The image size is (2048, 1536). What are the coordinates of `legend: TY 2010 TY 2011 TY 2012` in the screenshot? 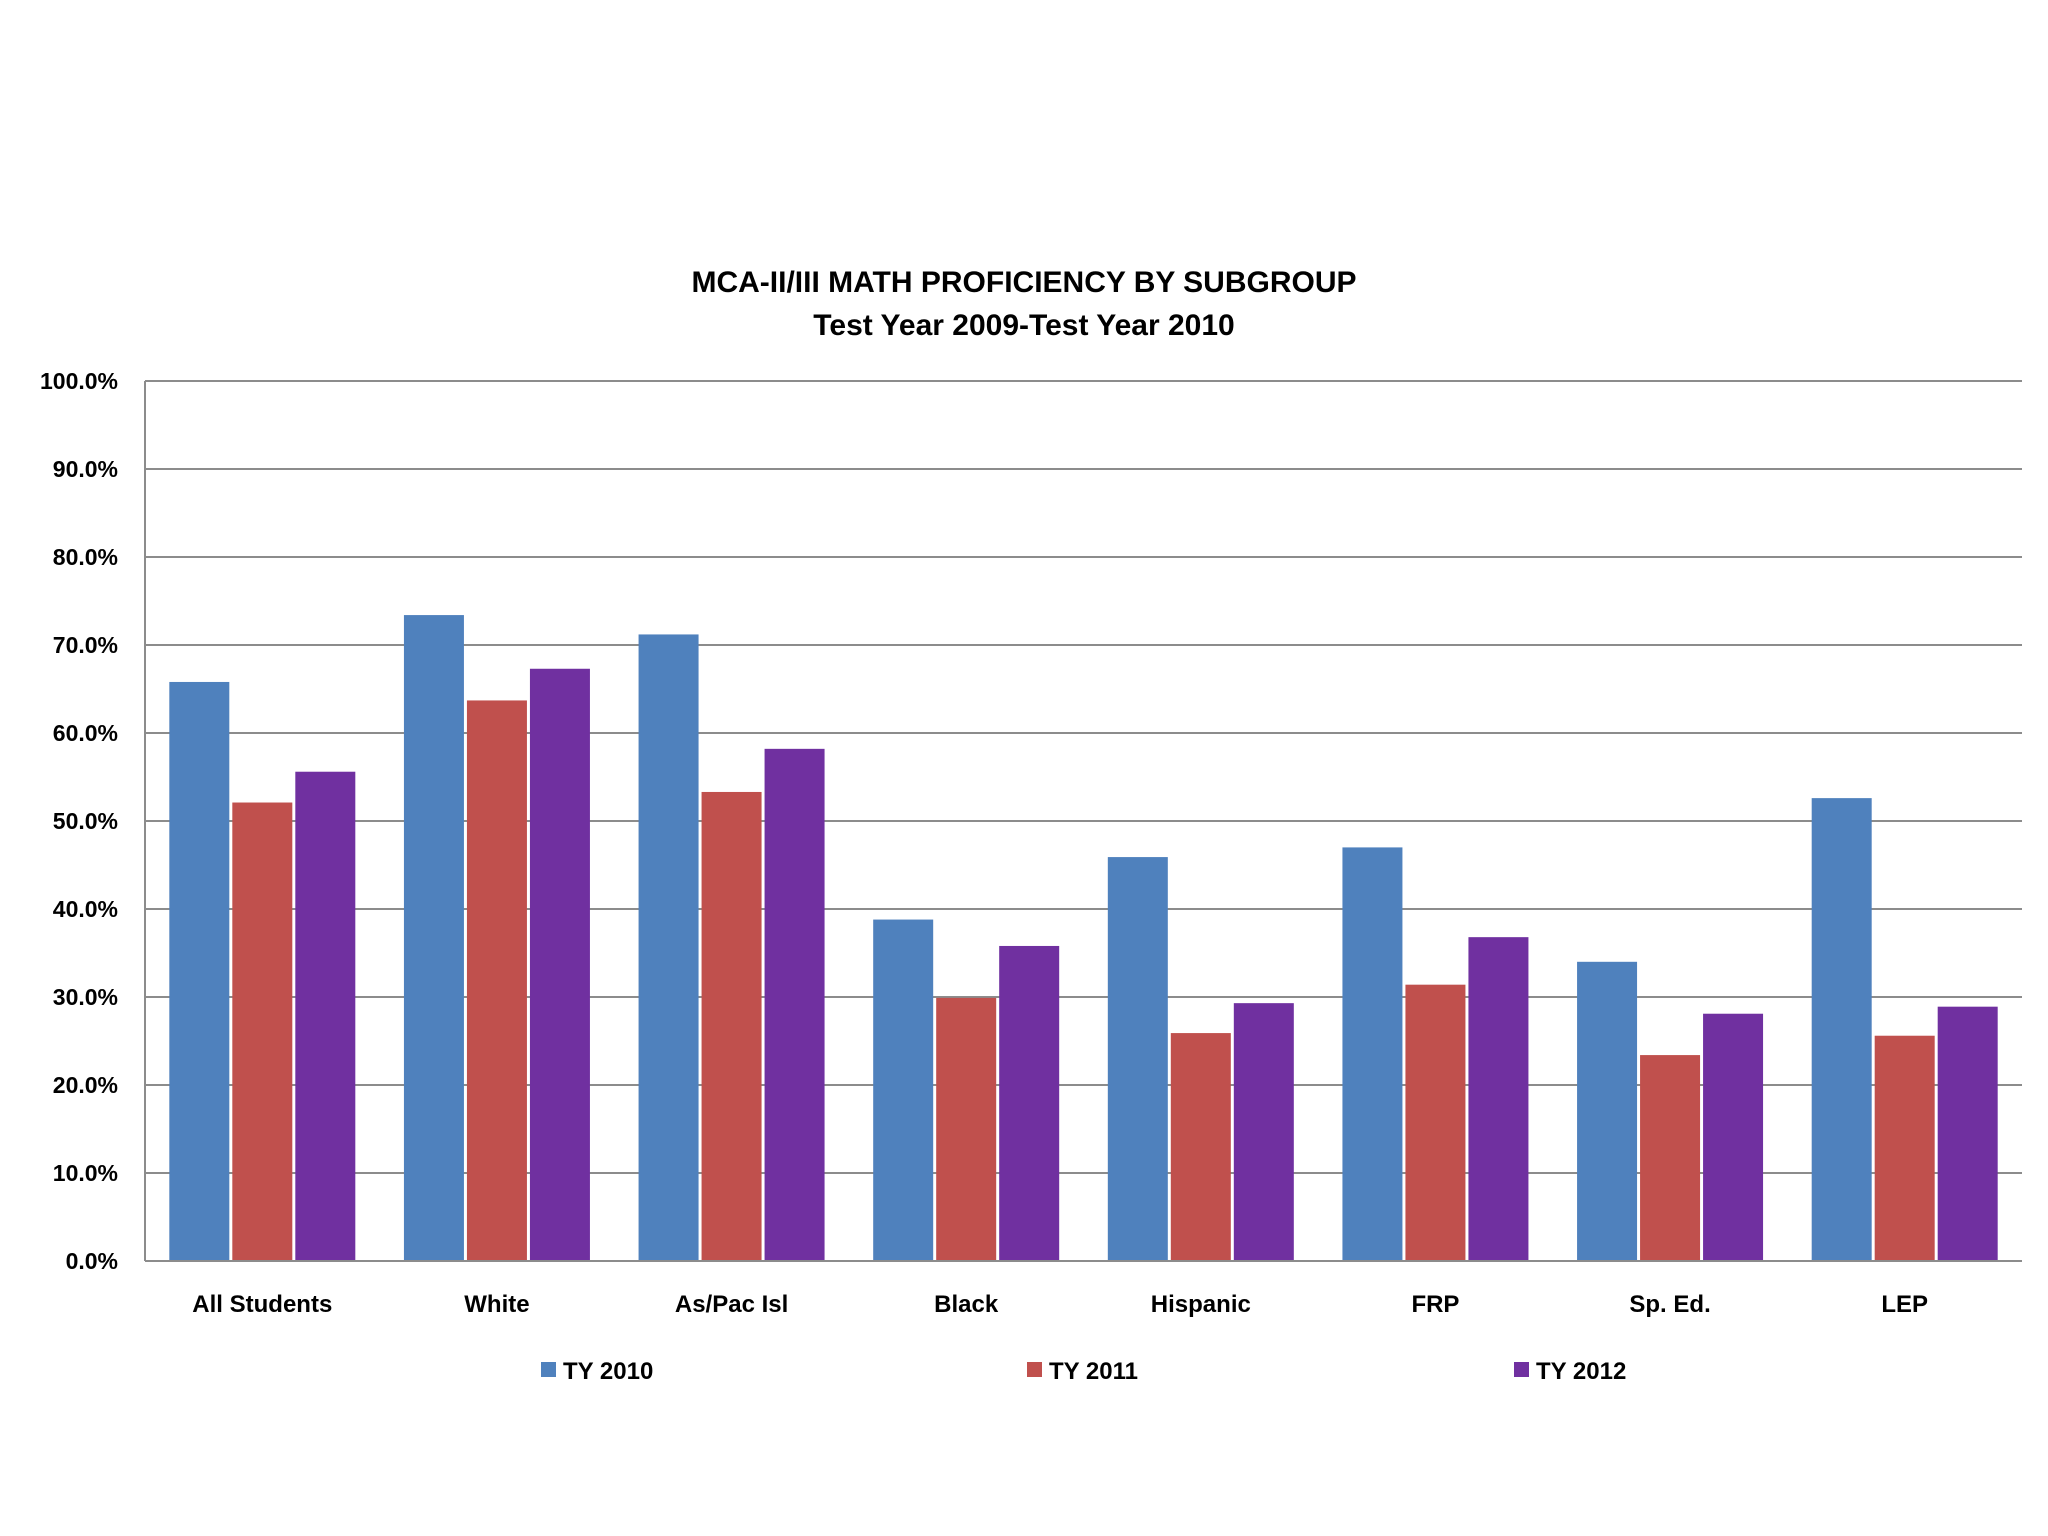 It's located at (1083, 1371).